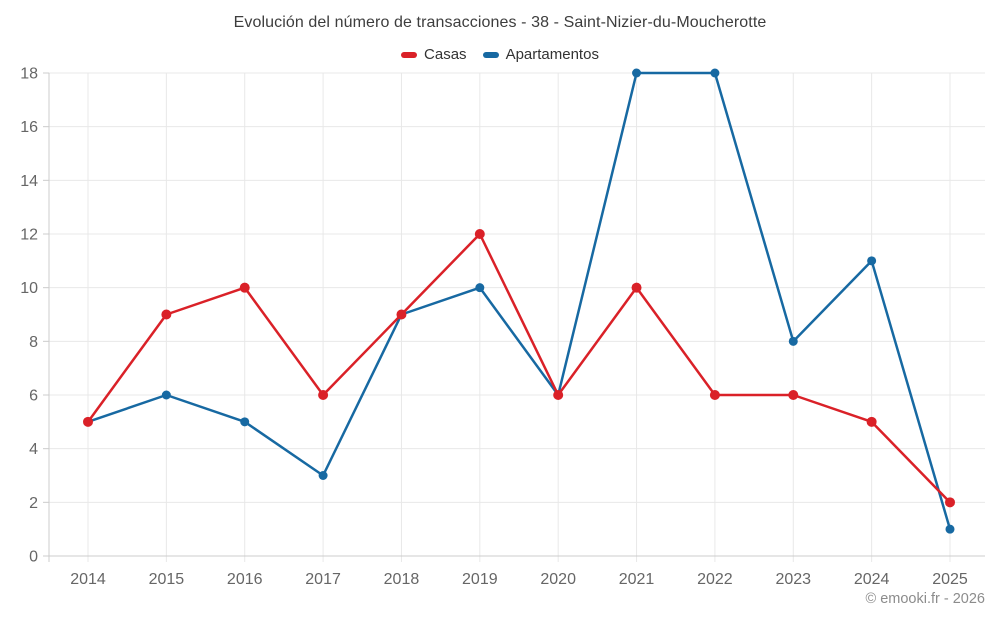  Describe the element at coordinates (29, 181) in the screenshot. I see `y-tick-label: 14` at that location.